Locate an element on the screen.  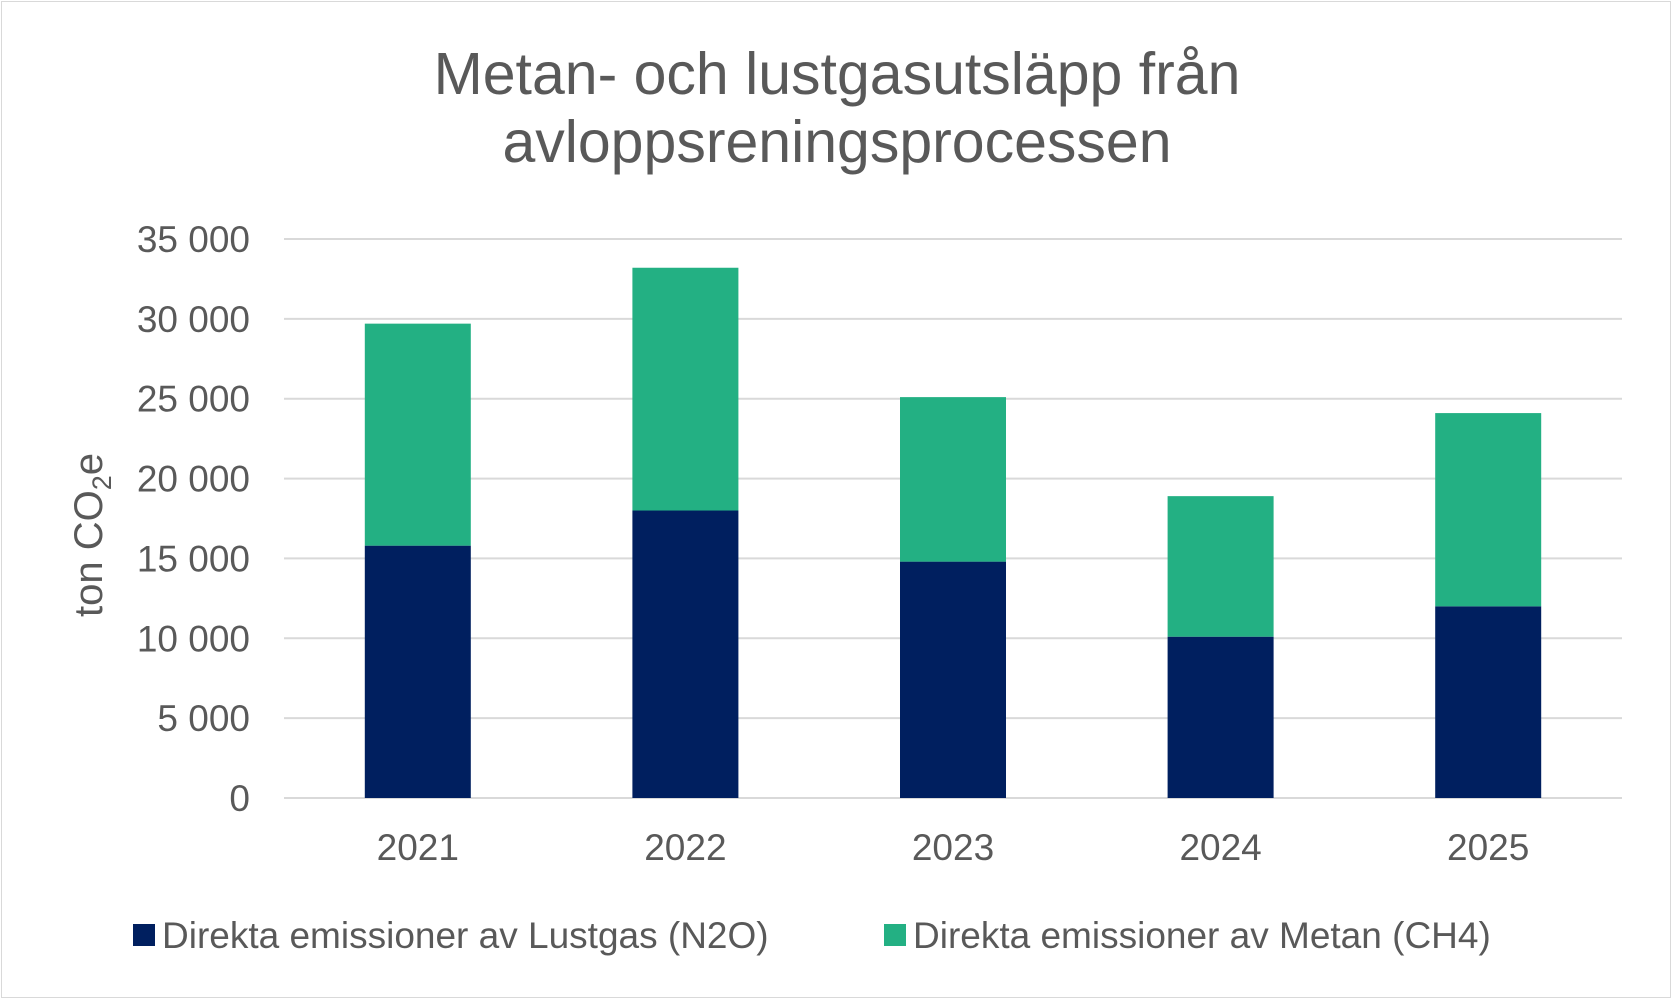
x-tick-label: 2023 is located at coordinates (953, 847).